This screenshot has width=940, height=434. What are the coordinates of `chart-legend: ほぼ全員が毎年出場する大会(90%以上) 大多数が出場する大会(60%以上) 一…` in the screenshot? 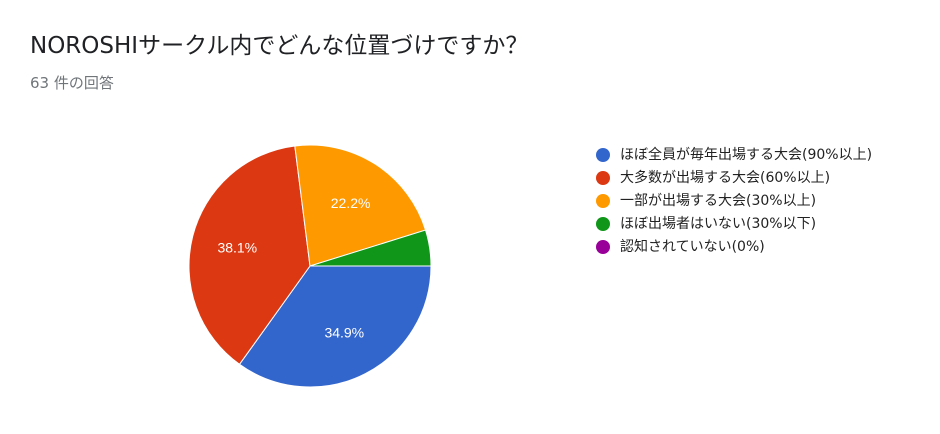 It's located at (746, 202).